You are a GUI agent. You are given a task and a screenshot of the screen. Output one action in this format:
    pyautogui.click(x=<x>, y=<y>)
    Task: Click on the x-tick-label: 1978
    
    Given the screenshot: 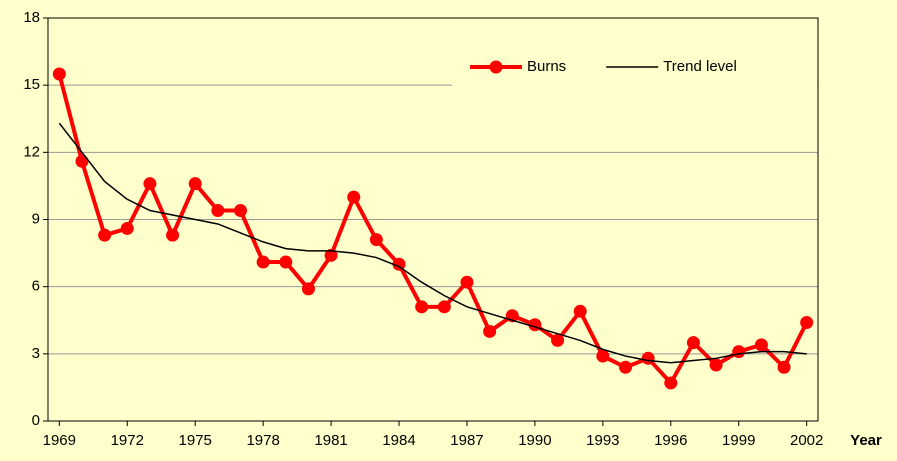 What is the action you would take?
    pyautogui.click(x=262, y=440)
    